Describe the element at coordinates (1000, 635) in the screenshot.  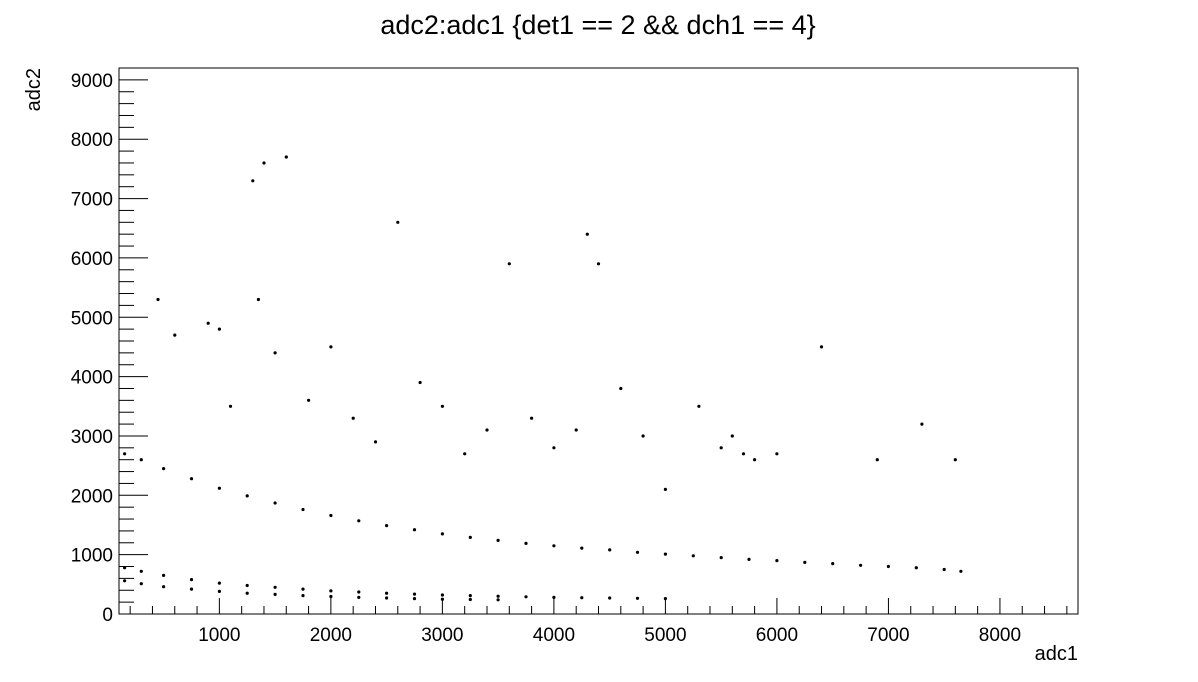
I see `x-tick-label: 8000` at that location.